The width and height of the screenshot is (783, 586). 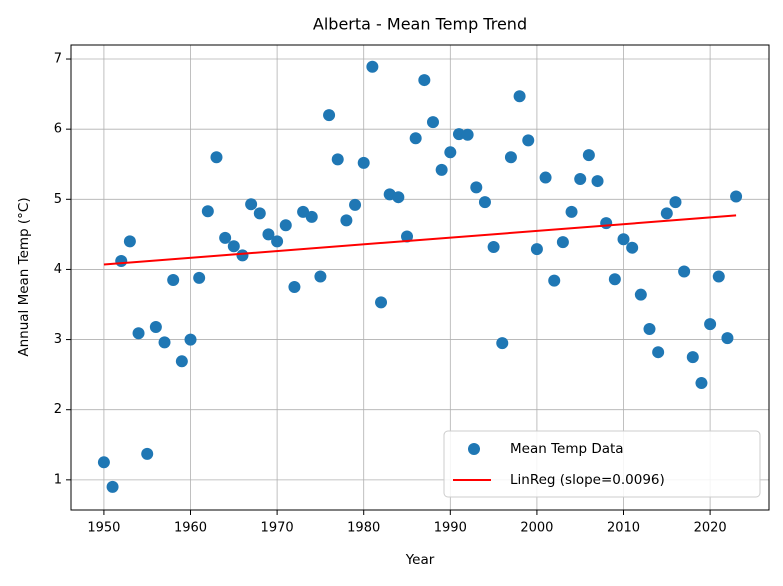 I want to click on x-tick-label: 1950, so click(x=103, y=528).